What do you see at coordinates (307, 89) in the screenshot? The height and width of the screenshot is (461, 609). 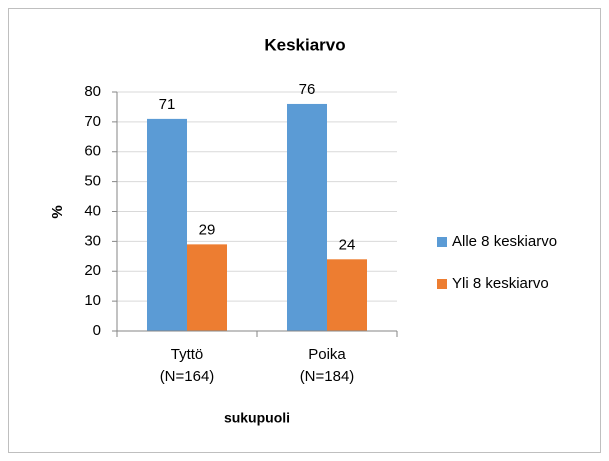 I see `data-label: 76` at bounding box center [307, 89].